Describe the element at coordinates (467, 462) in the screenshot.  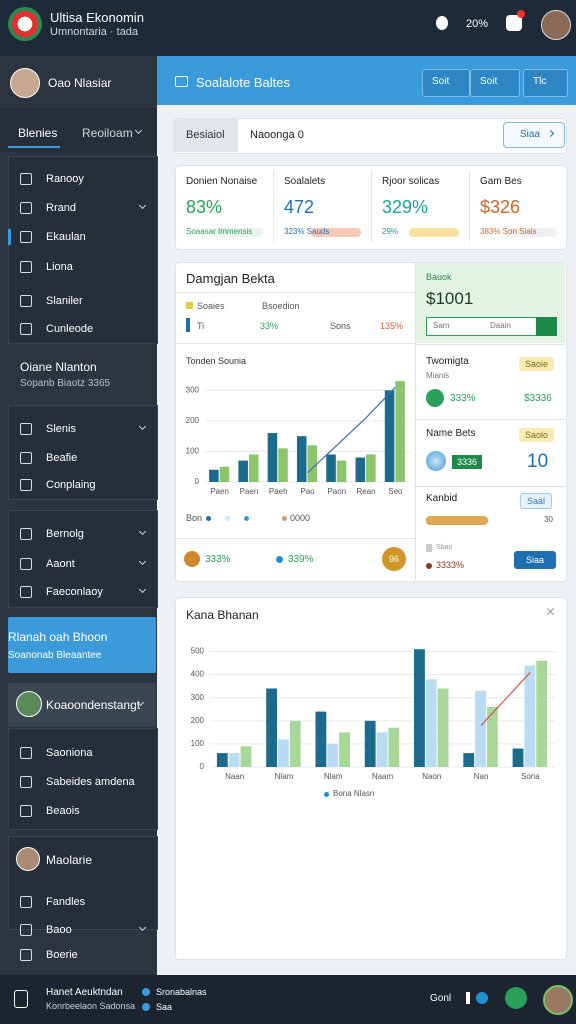
I see `tag: 3336` at that location.